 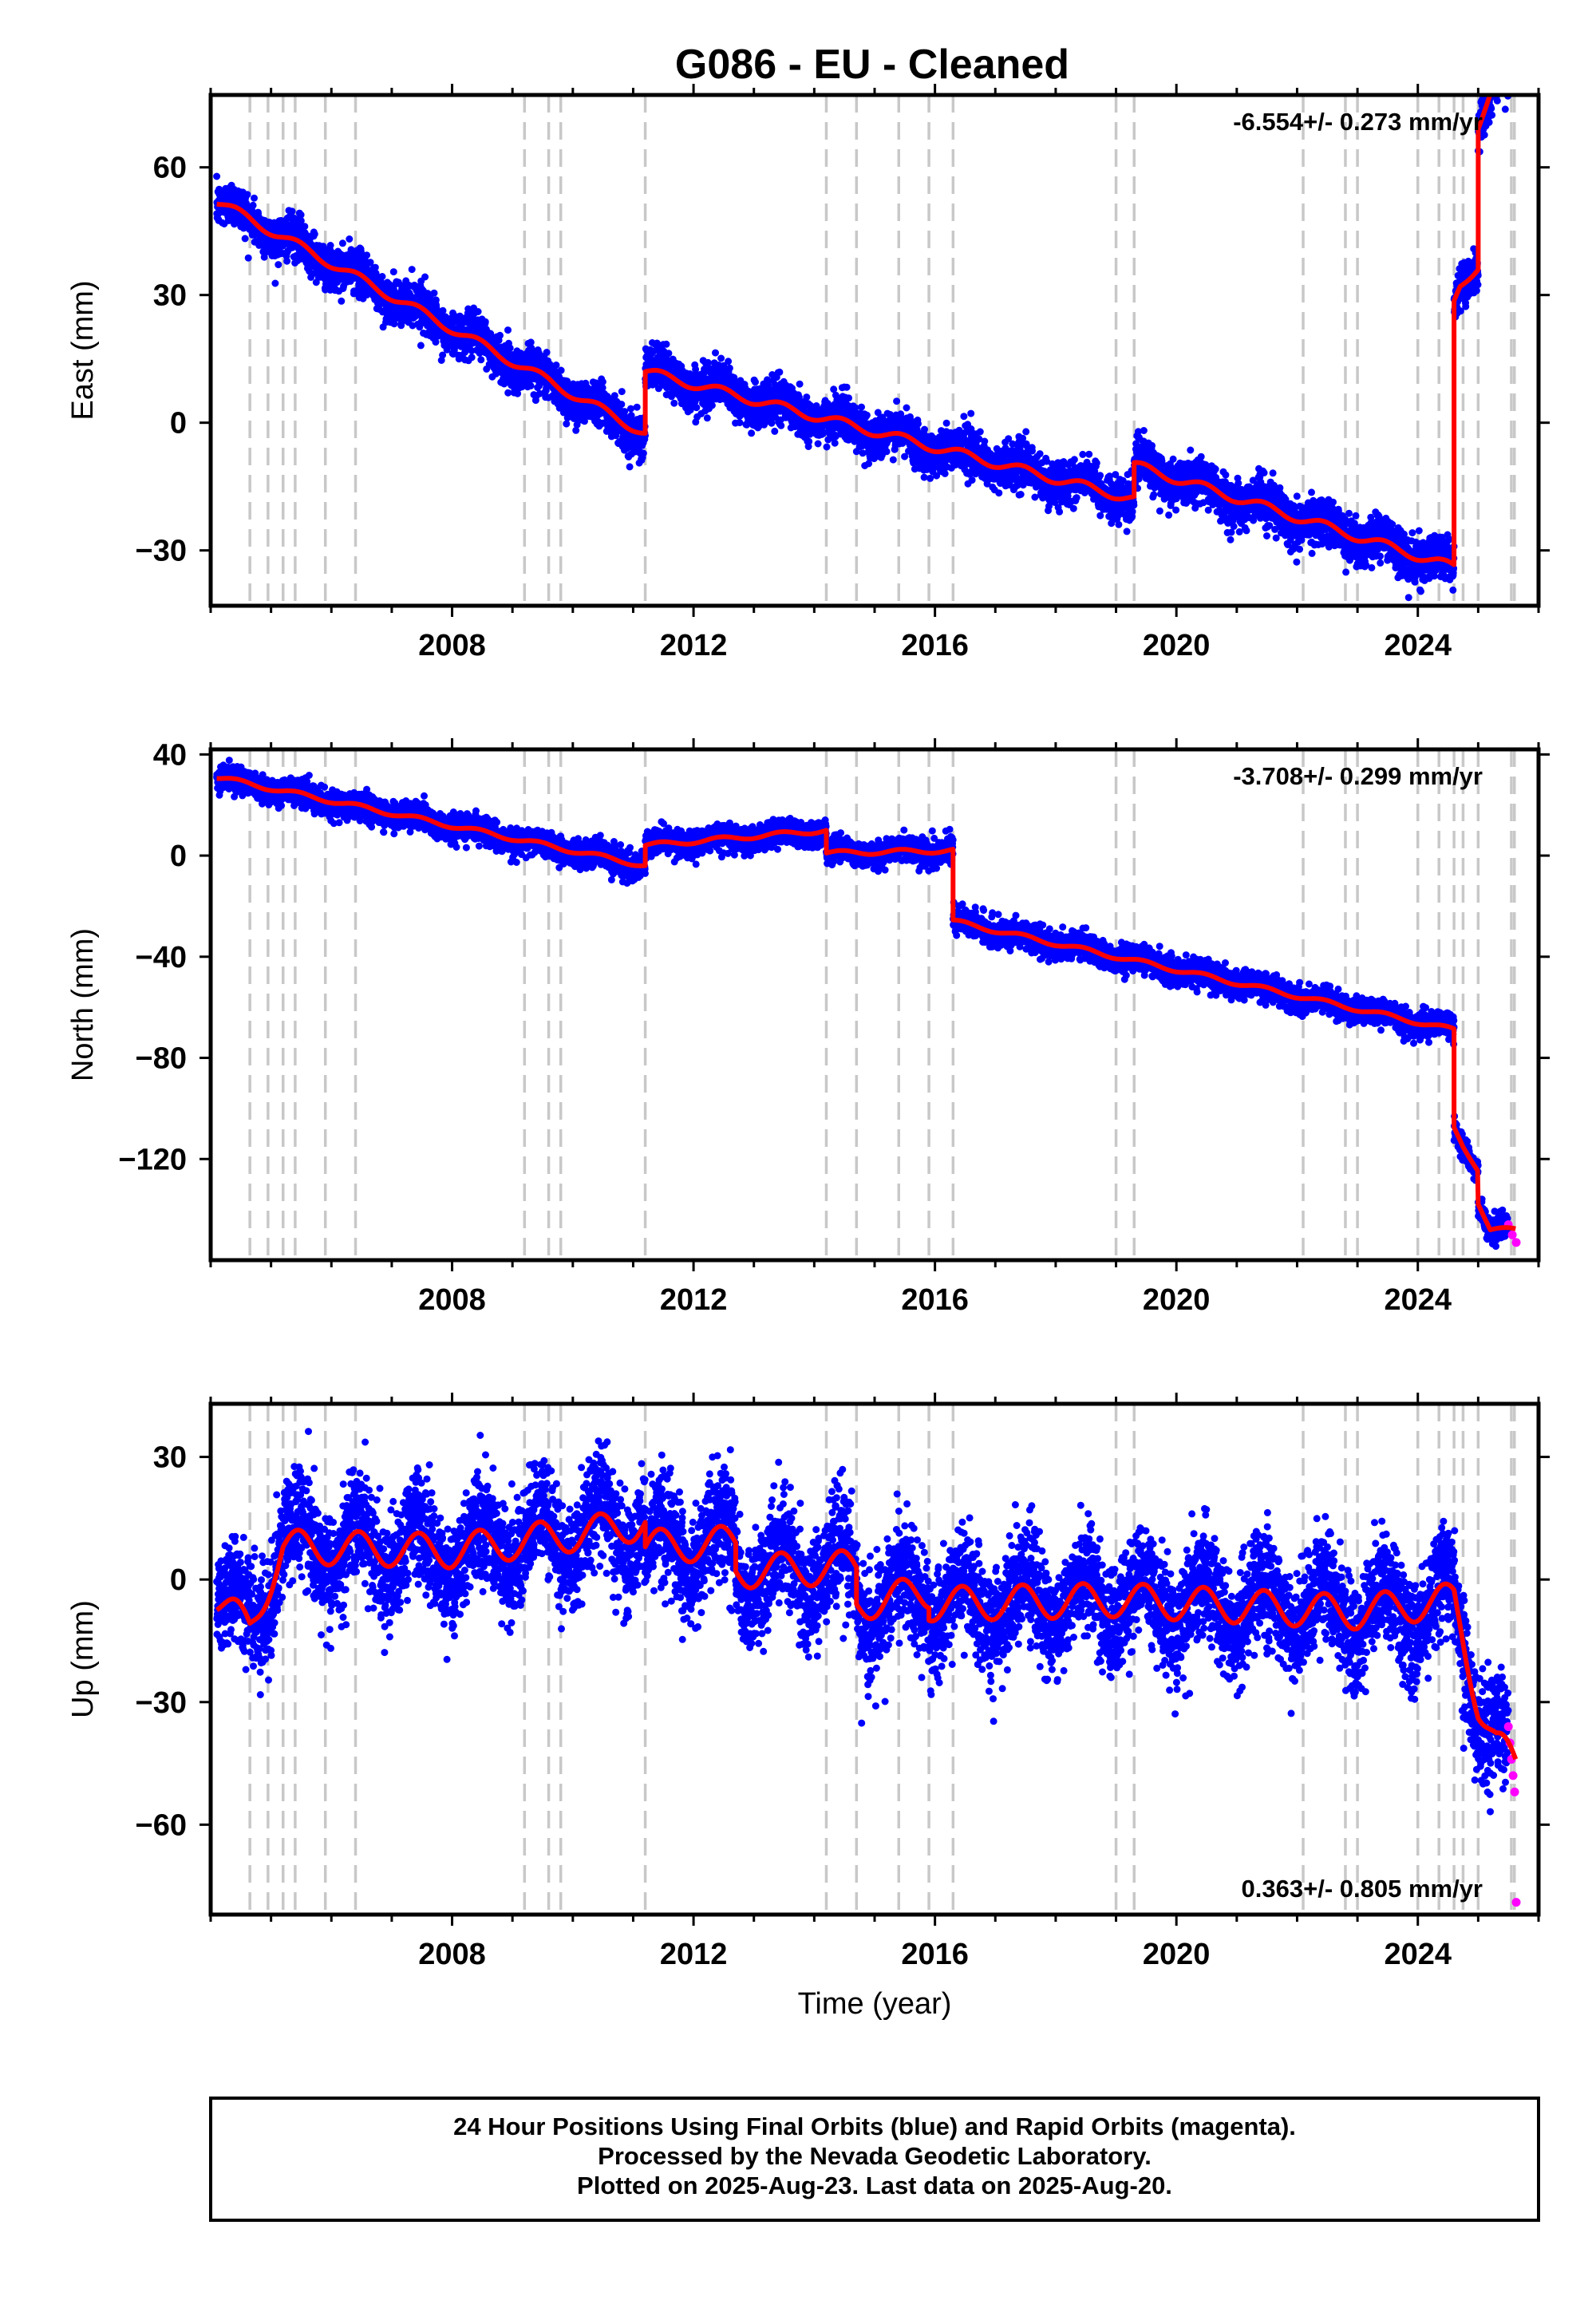 What do you see at coordinates (83, 1659) in the screenshot?
I see `y-axis-label: Up (mm)` at bounding box center [83, 1659].